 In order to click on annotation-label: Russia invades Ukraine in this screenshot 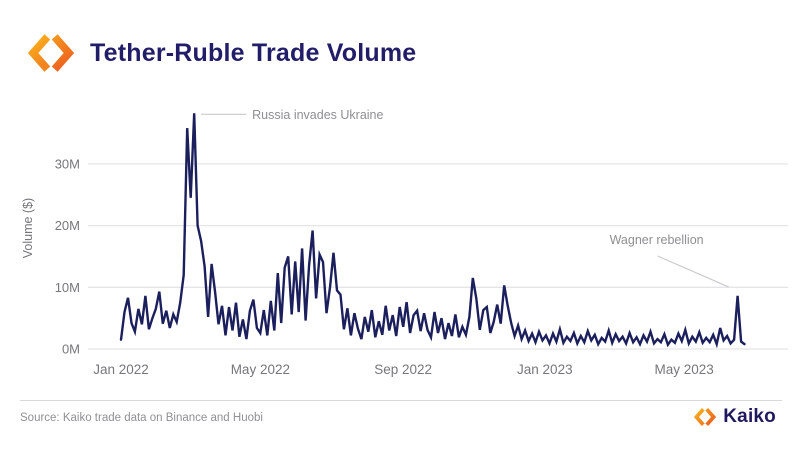, I will do `click(317, 115)`.